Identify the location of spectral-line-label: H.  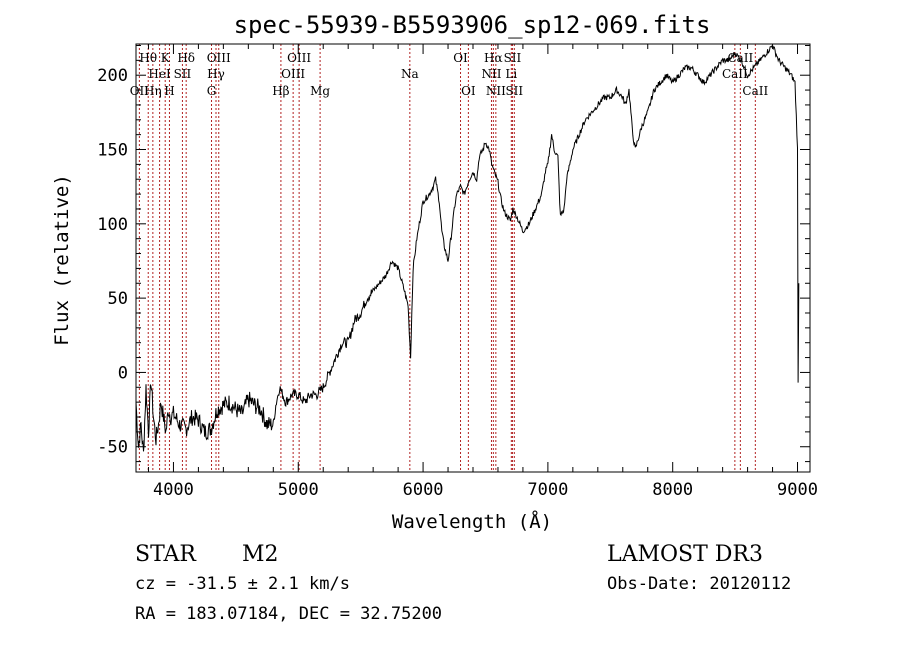
(169, 91).